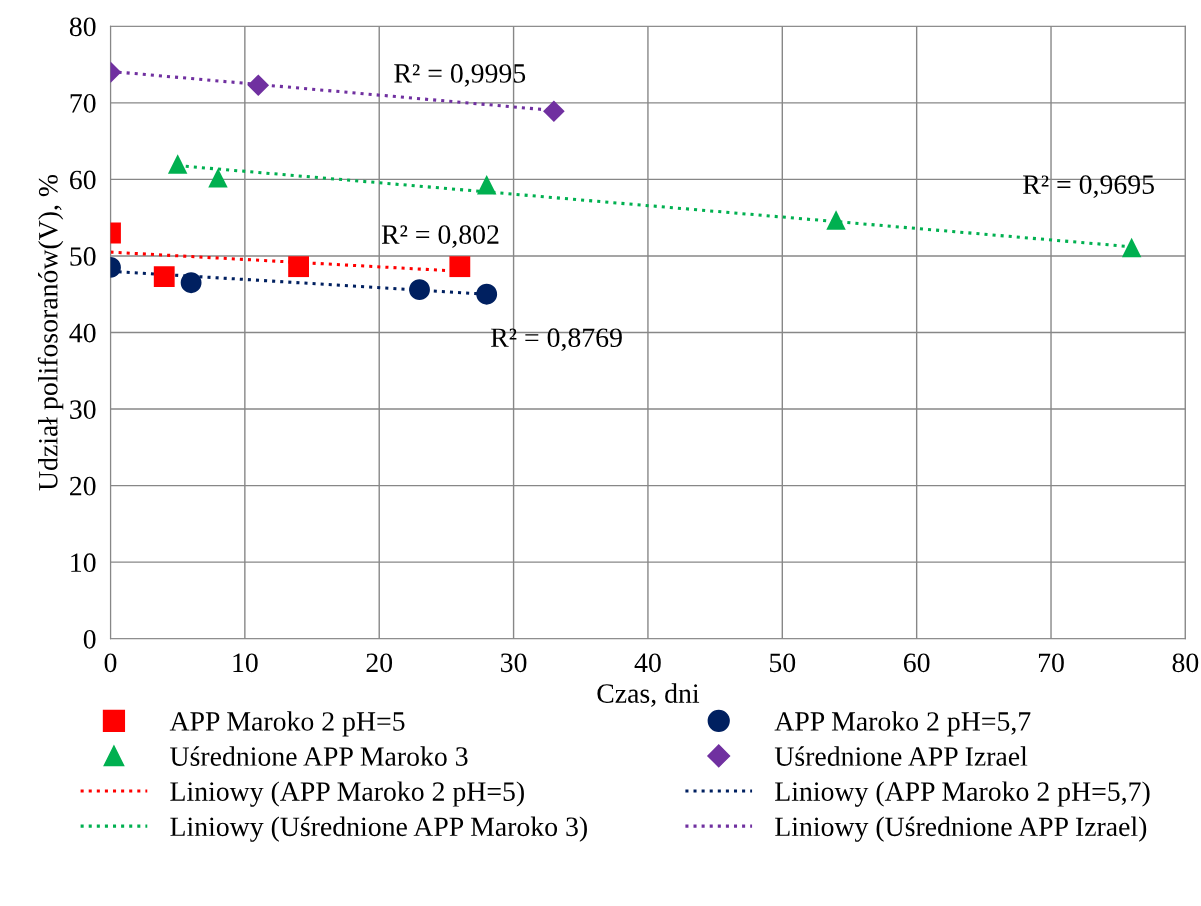 This screenshot has height=906, width=1201. Describe the element at coordinates (902, 724) in the screenshot. I see `legend-label: APP Maroko 2 pH=5,7` at that location.